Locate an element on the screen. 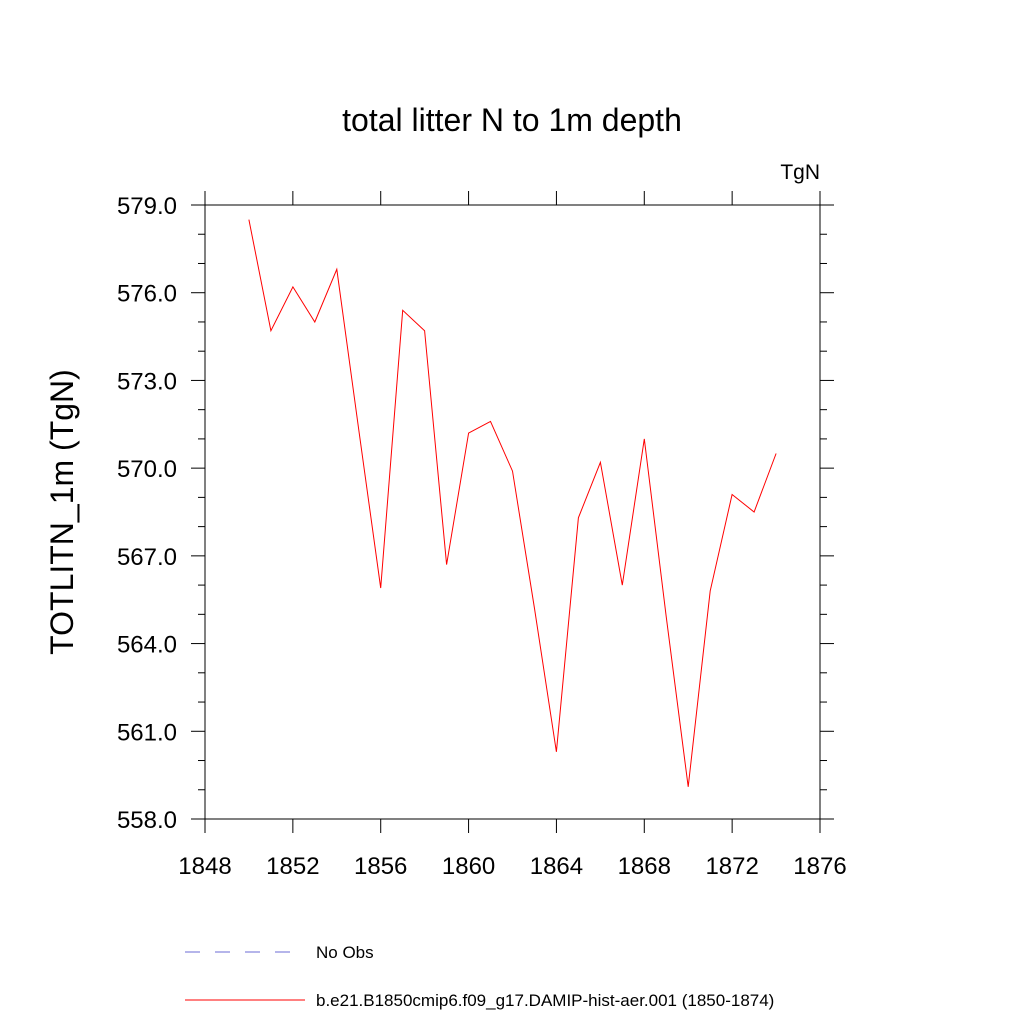 Image resolution: width=1024 pixels, height=1024 pixels. x-tick-label: 1848 is located at coordinates (204, 866).